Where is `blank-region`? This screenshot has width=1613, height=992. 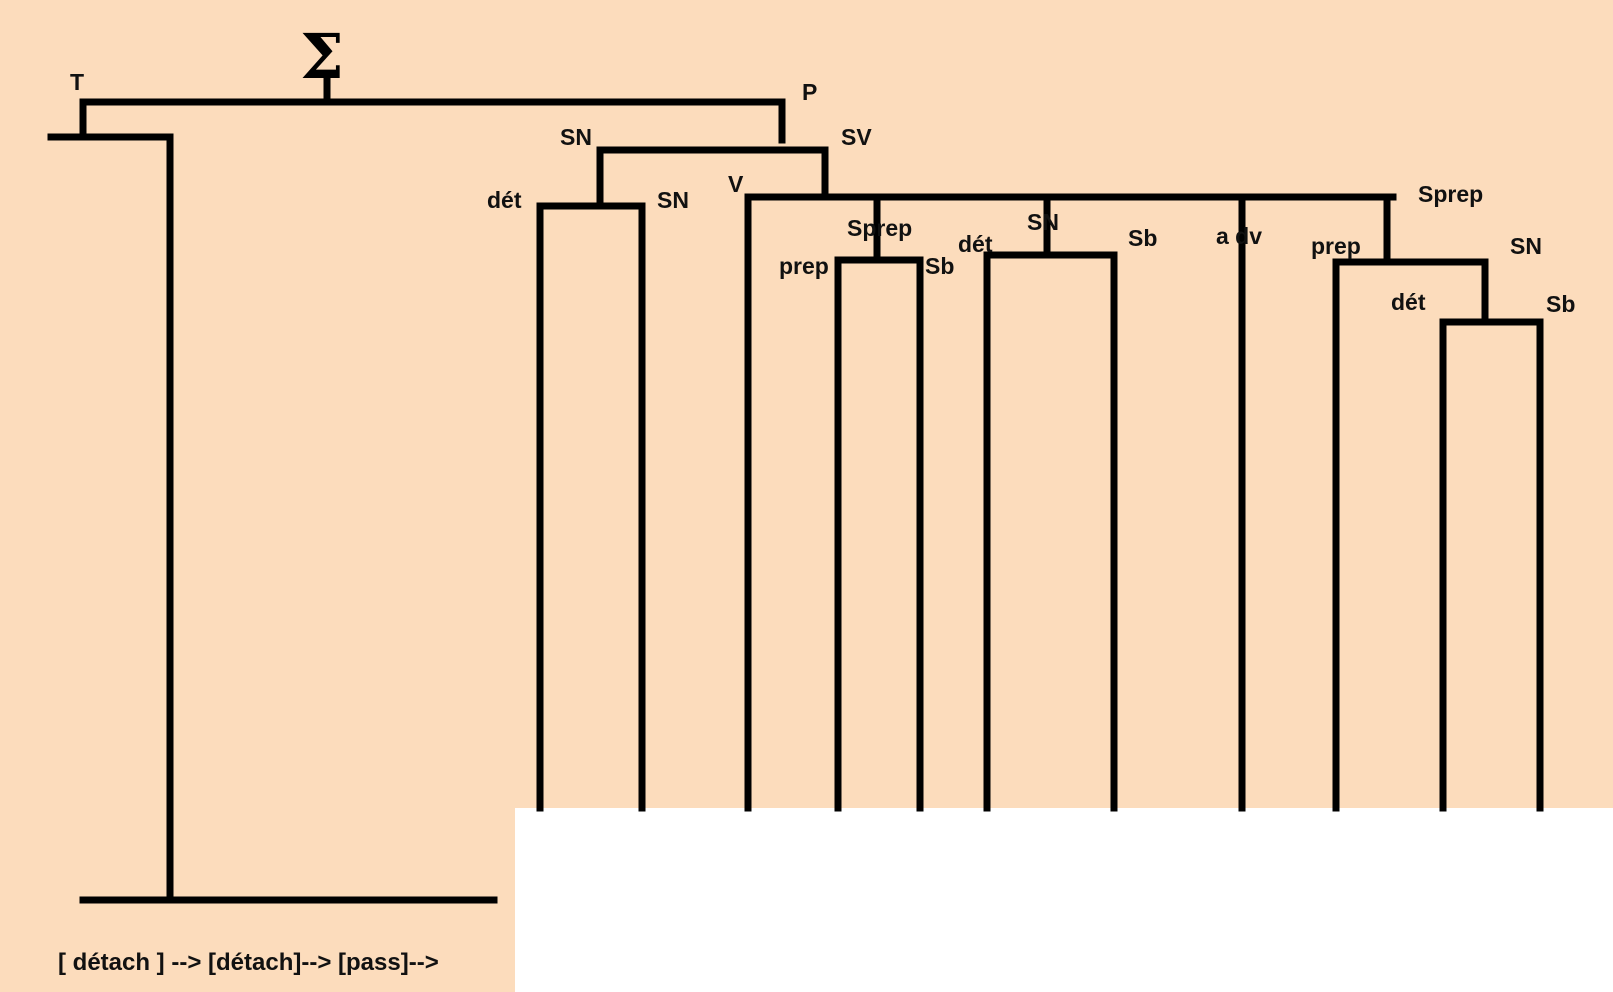
blank-region is located at coordinates (1064, 900).